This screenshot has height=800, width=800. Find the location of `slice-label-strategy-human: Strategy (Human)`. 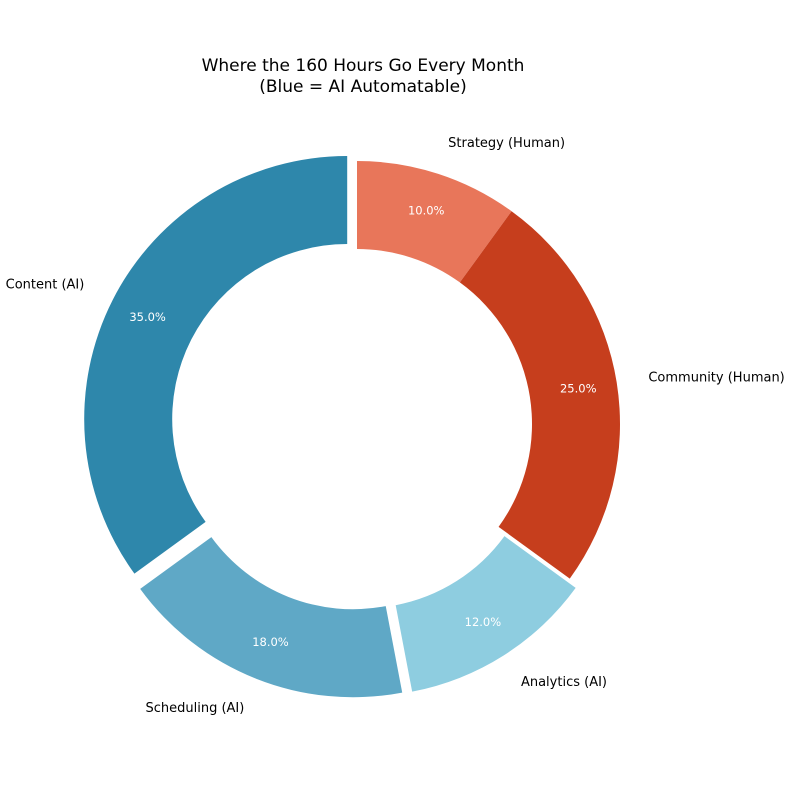

slice-label-strategy-human: Strategy (Human) is located at coordinates (506, 143).